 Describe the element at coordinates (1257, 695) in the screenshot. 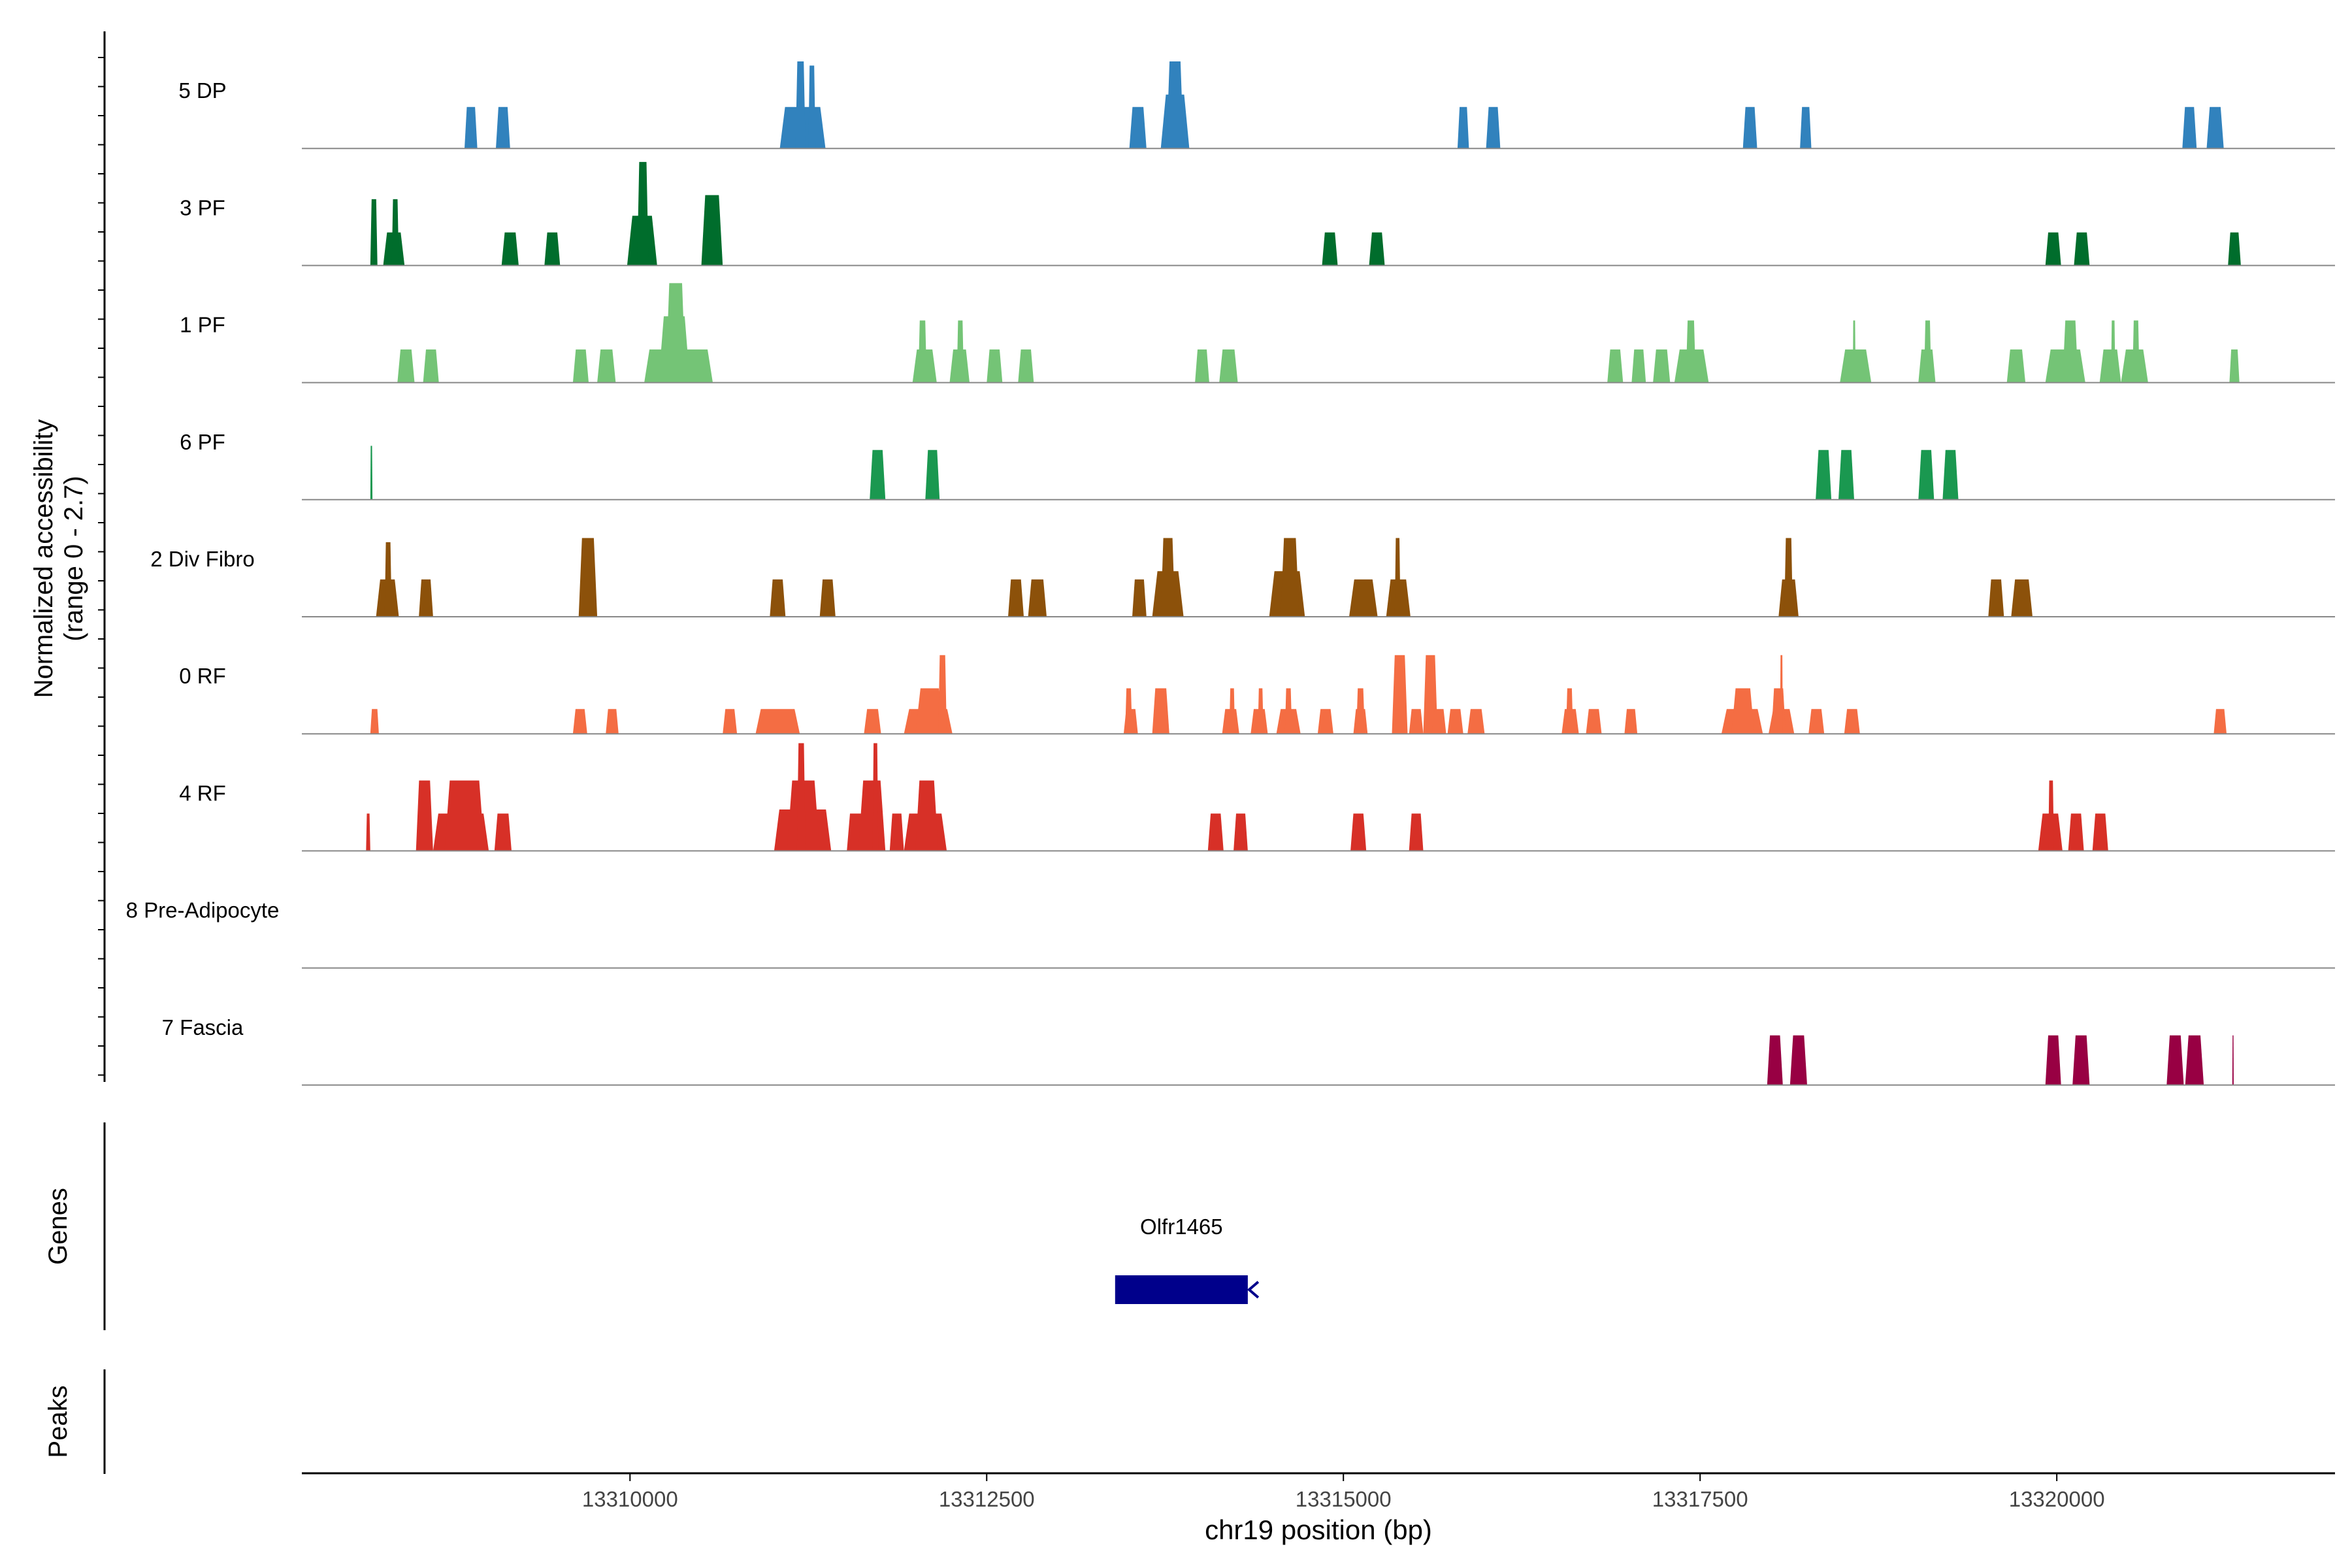

I see `track-0-rf: 0 RF` at that location.